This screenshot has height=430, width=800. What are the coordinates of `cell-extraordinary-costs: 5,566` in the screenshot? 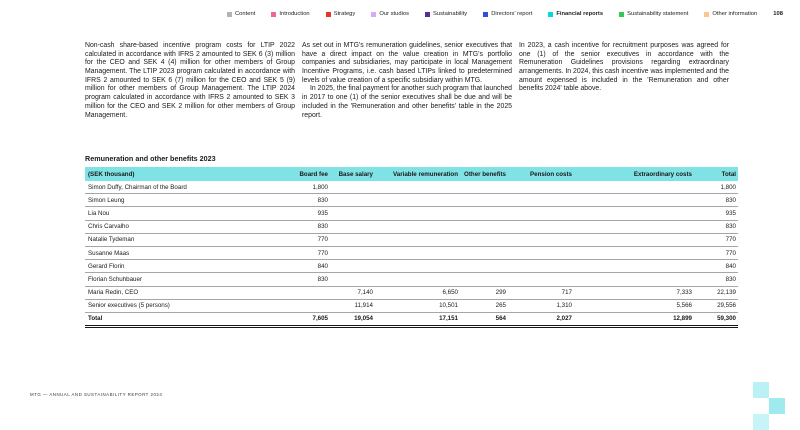 It's located at (634, 306).